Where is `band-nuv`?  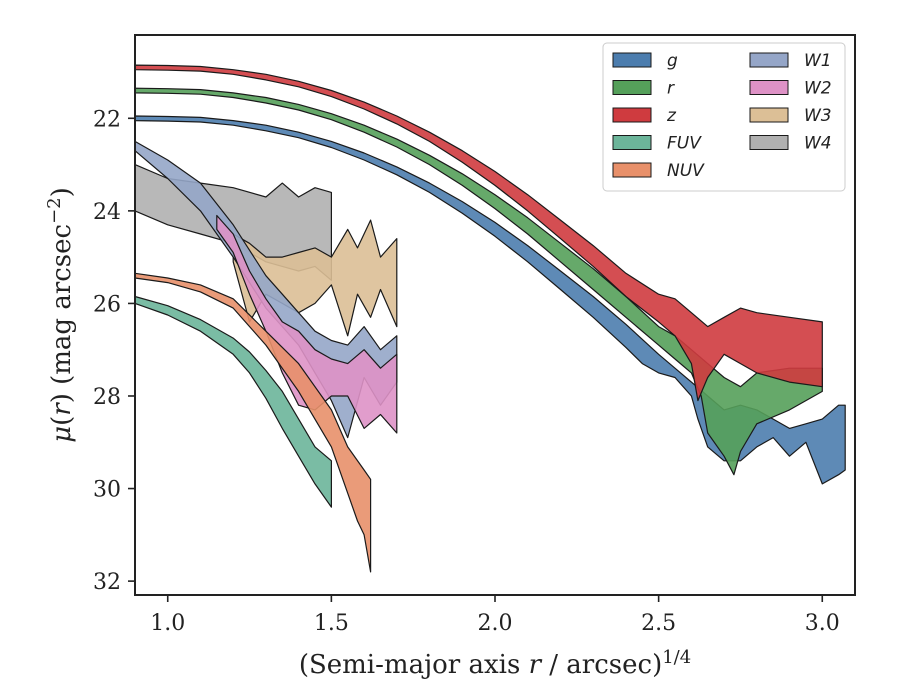 band-nuv is located at coordinates (253, 422).